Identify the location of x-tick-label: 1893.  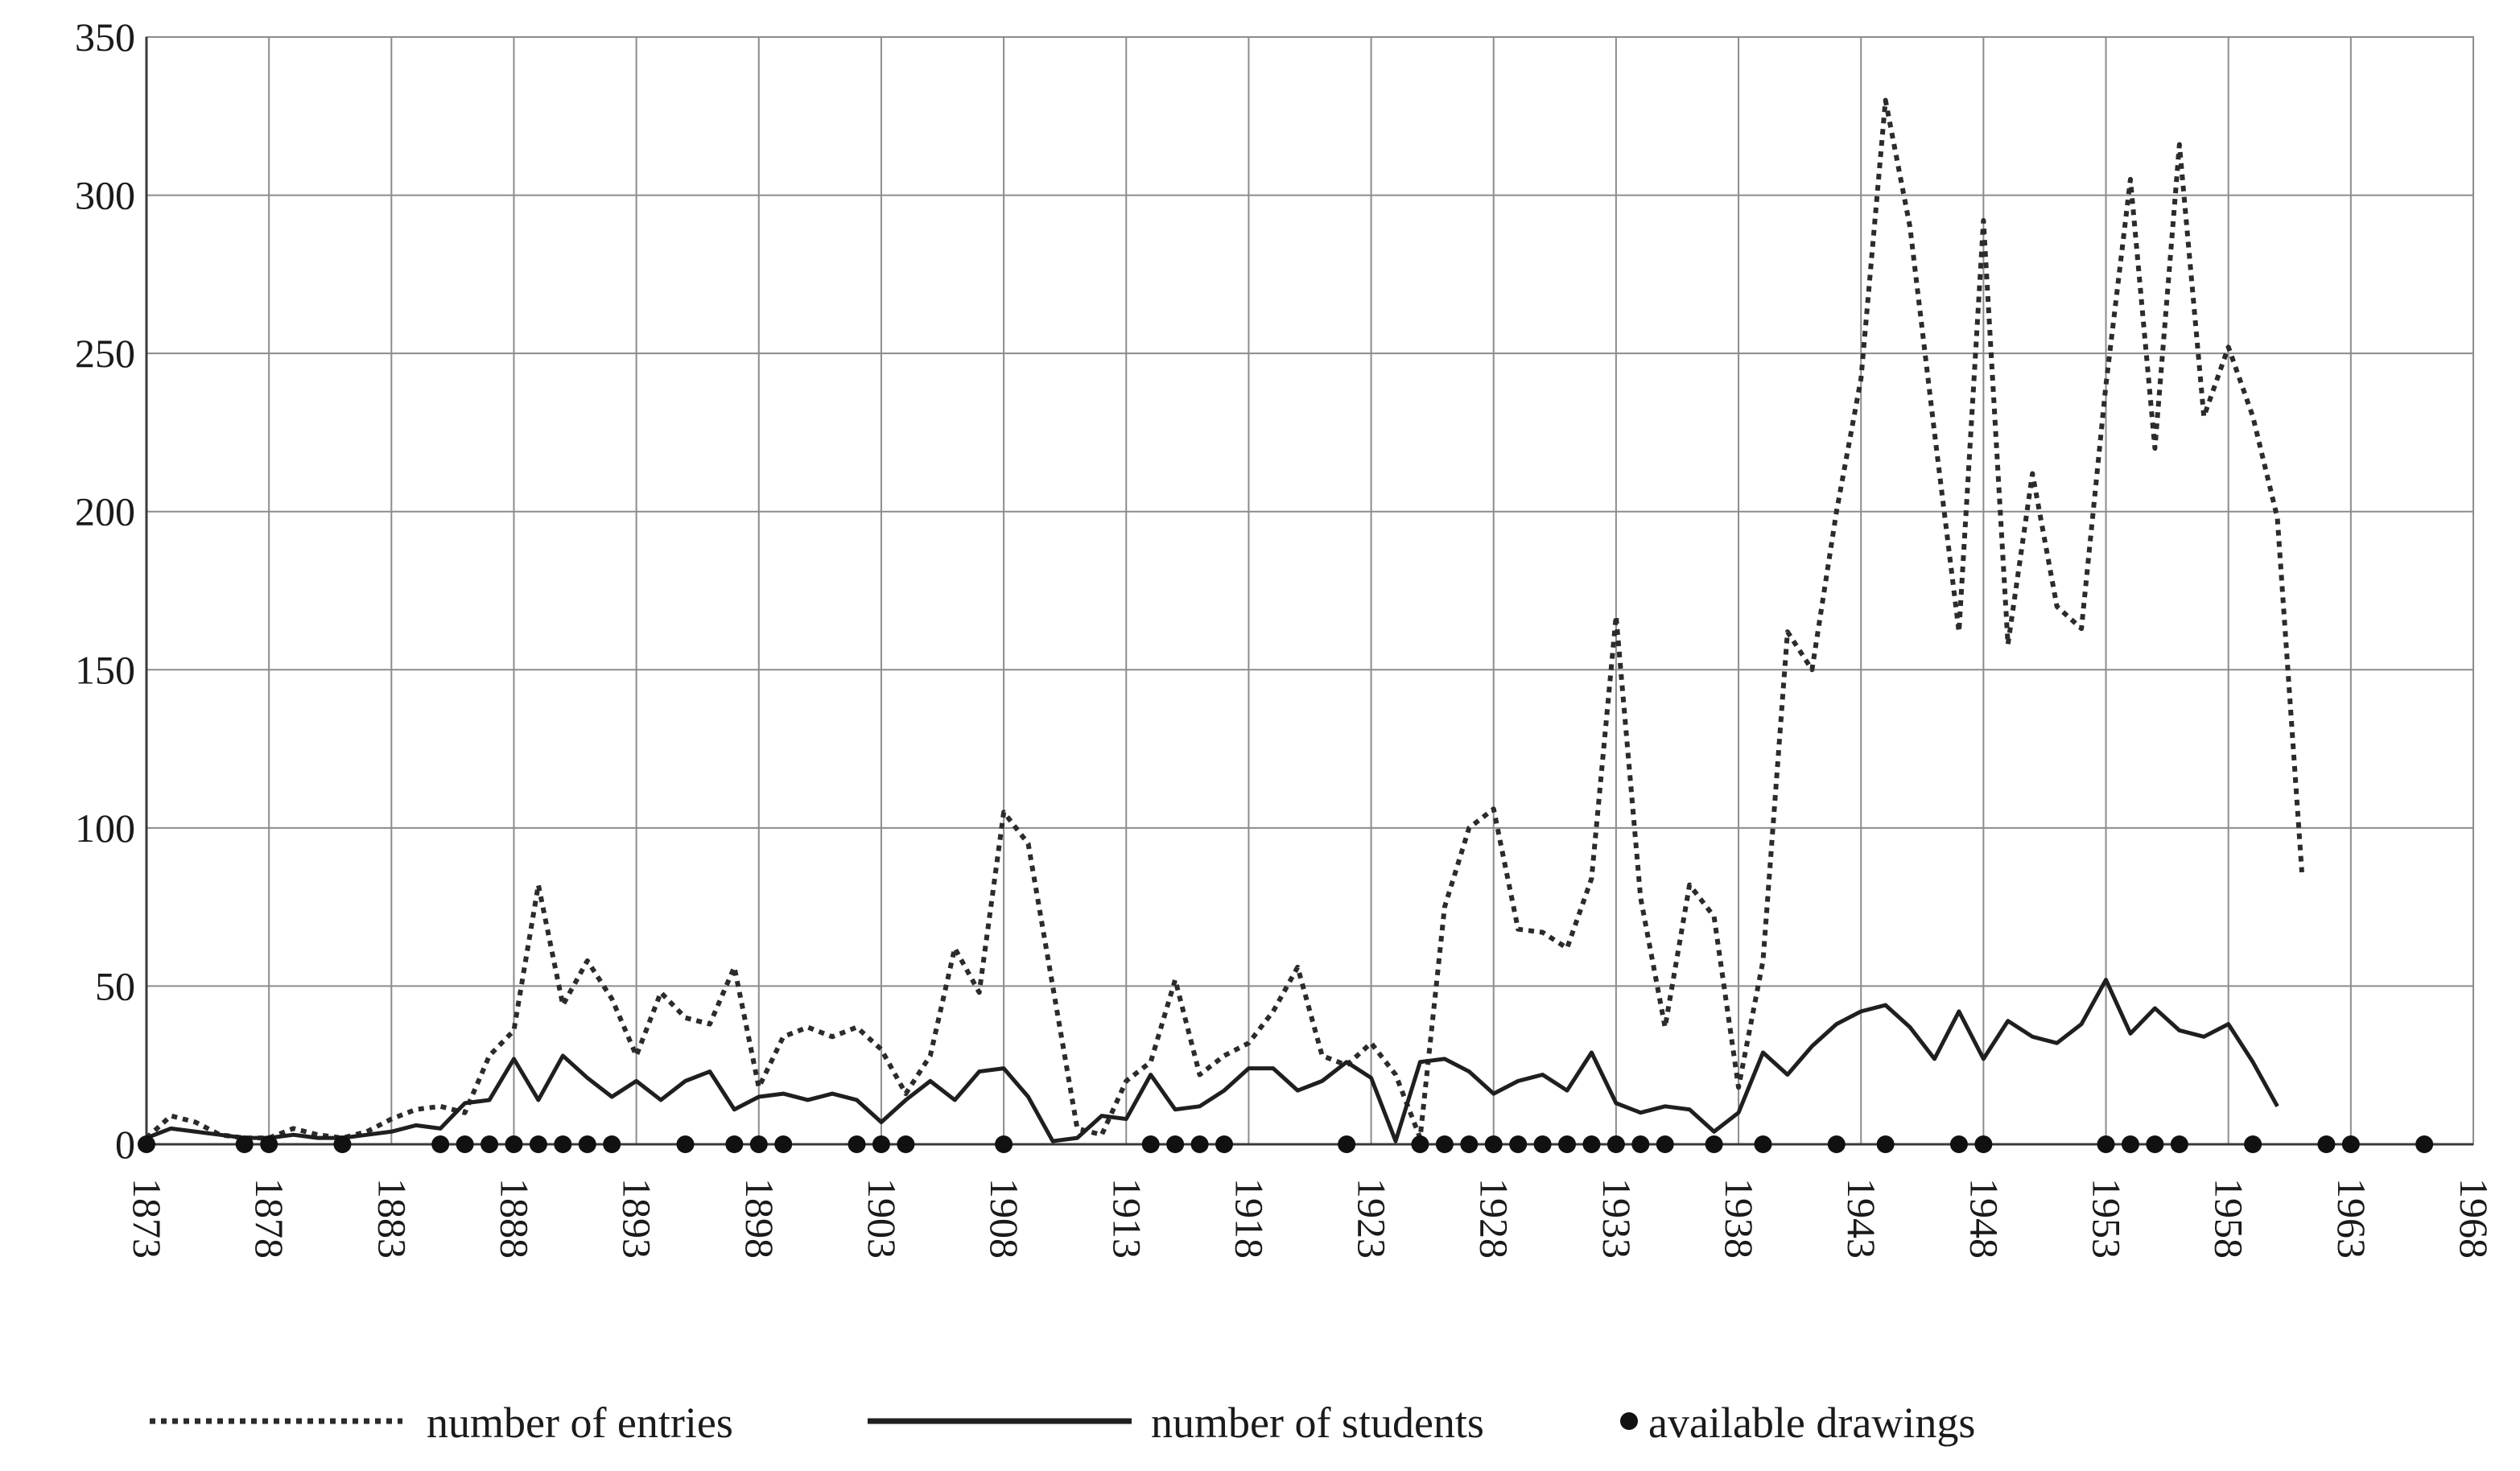
(637, 1219).